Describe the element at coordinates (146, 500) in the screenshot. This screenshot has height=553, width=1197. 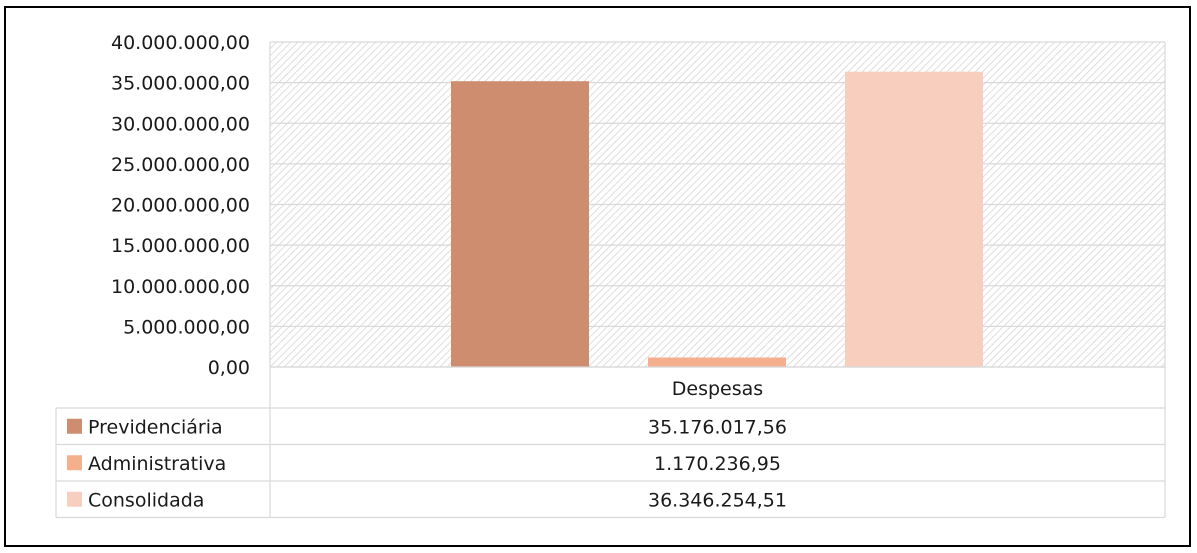
I see `legend-label: Consolidada` at that location.